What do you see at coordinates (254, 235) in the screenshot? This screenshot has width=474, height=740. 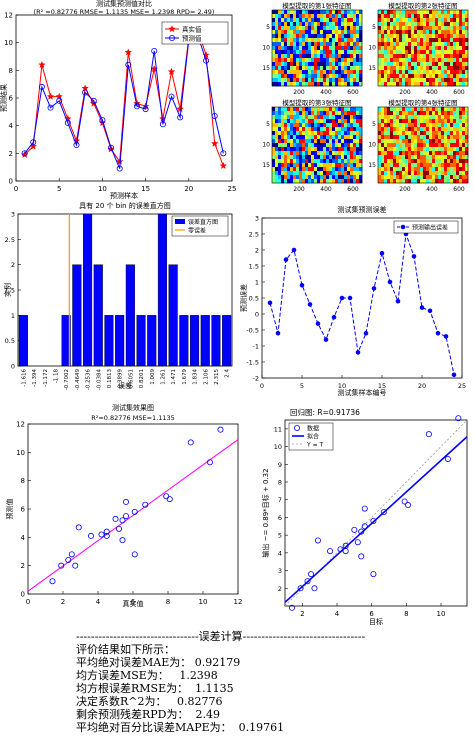 I see `y-tick-label: 2.5` at bounding box center [254, 235].